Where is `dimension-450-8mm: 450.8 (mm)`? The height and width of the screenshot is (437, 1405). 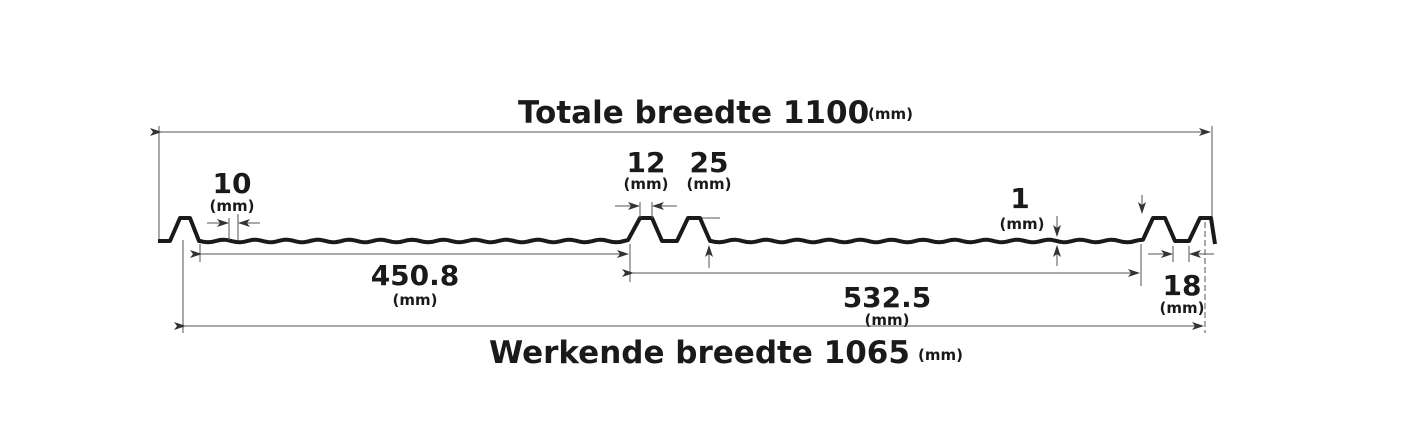 dimension-450-8mm: 450.8 (mm) is located at coordinates (410, 276).